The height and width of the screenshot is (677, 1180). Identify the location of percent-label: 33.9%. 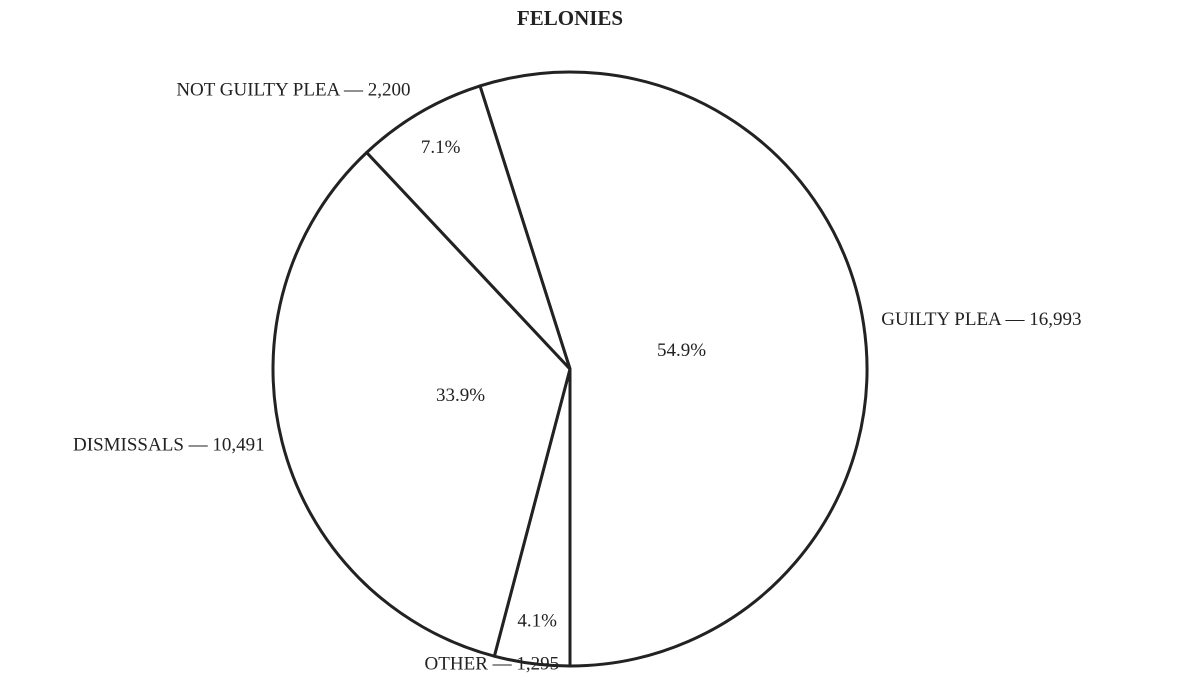
(460, 395).